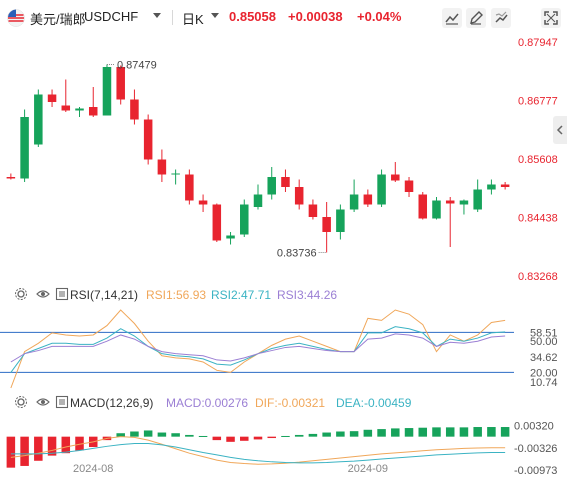 Image resolution: width=567 pixels, height=482 pixels. What do you see at coordinates (315, 16) in the screenshot?
I see `price-change: +0.00038` at bounding box center [315, 16].